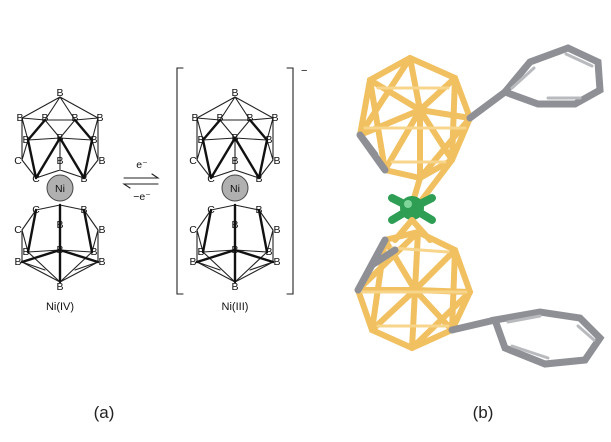  I want to click on ni-iv-label: Ni(IV), so click(60, 307).